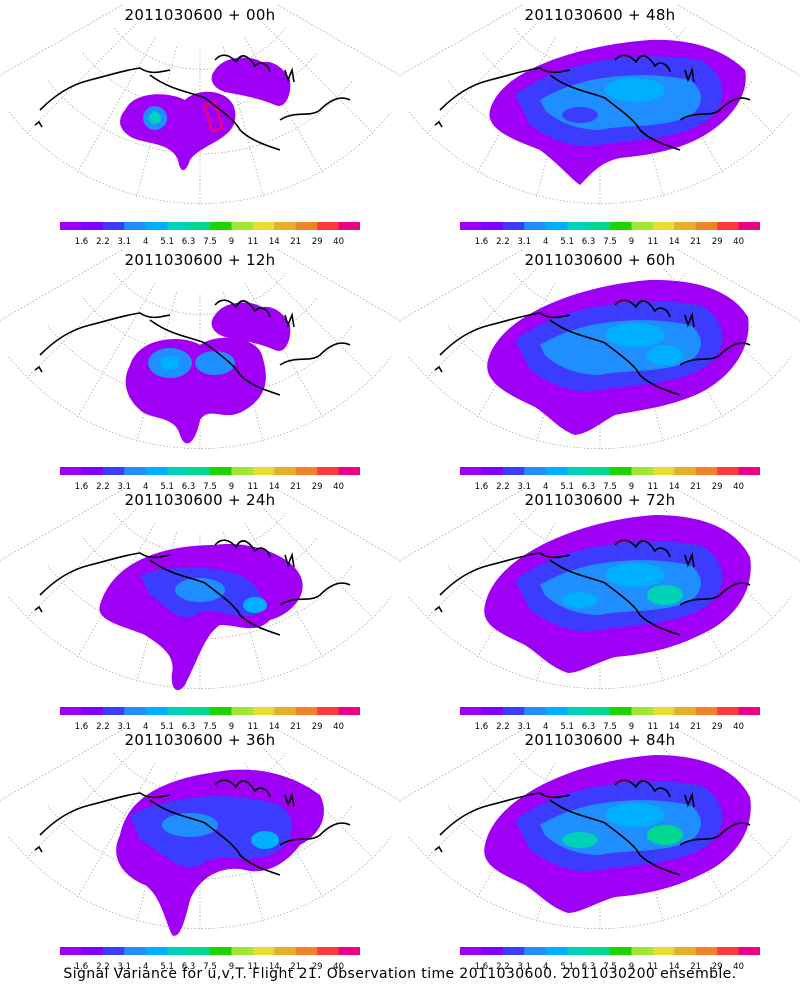 This screenshot has width=800, height=1000. Describe the element at coordinates (567, 967) in the screenshot. I see `colorbar-label: 5.1` at that location.